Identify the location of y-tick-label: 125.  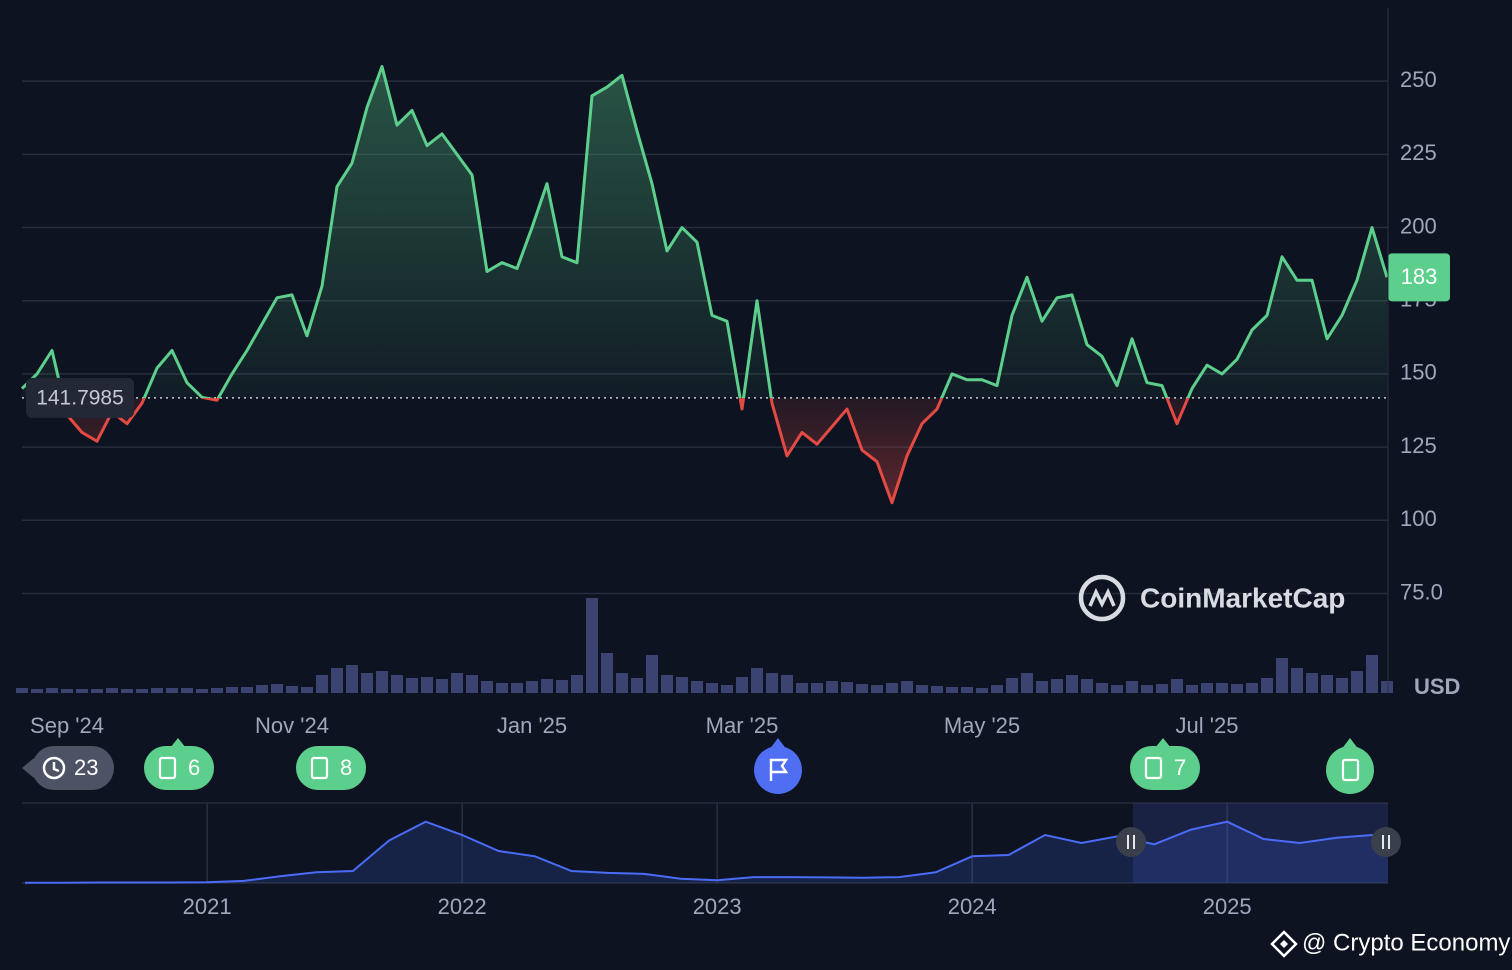
(1418, 445).